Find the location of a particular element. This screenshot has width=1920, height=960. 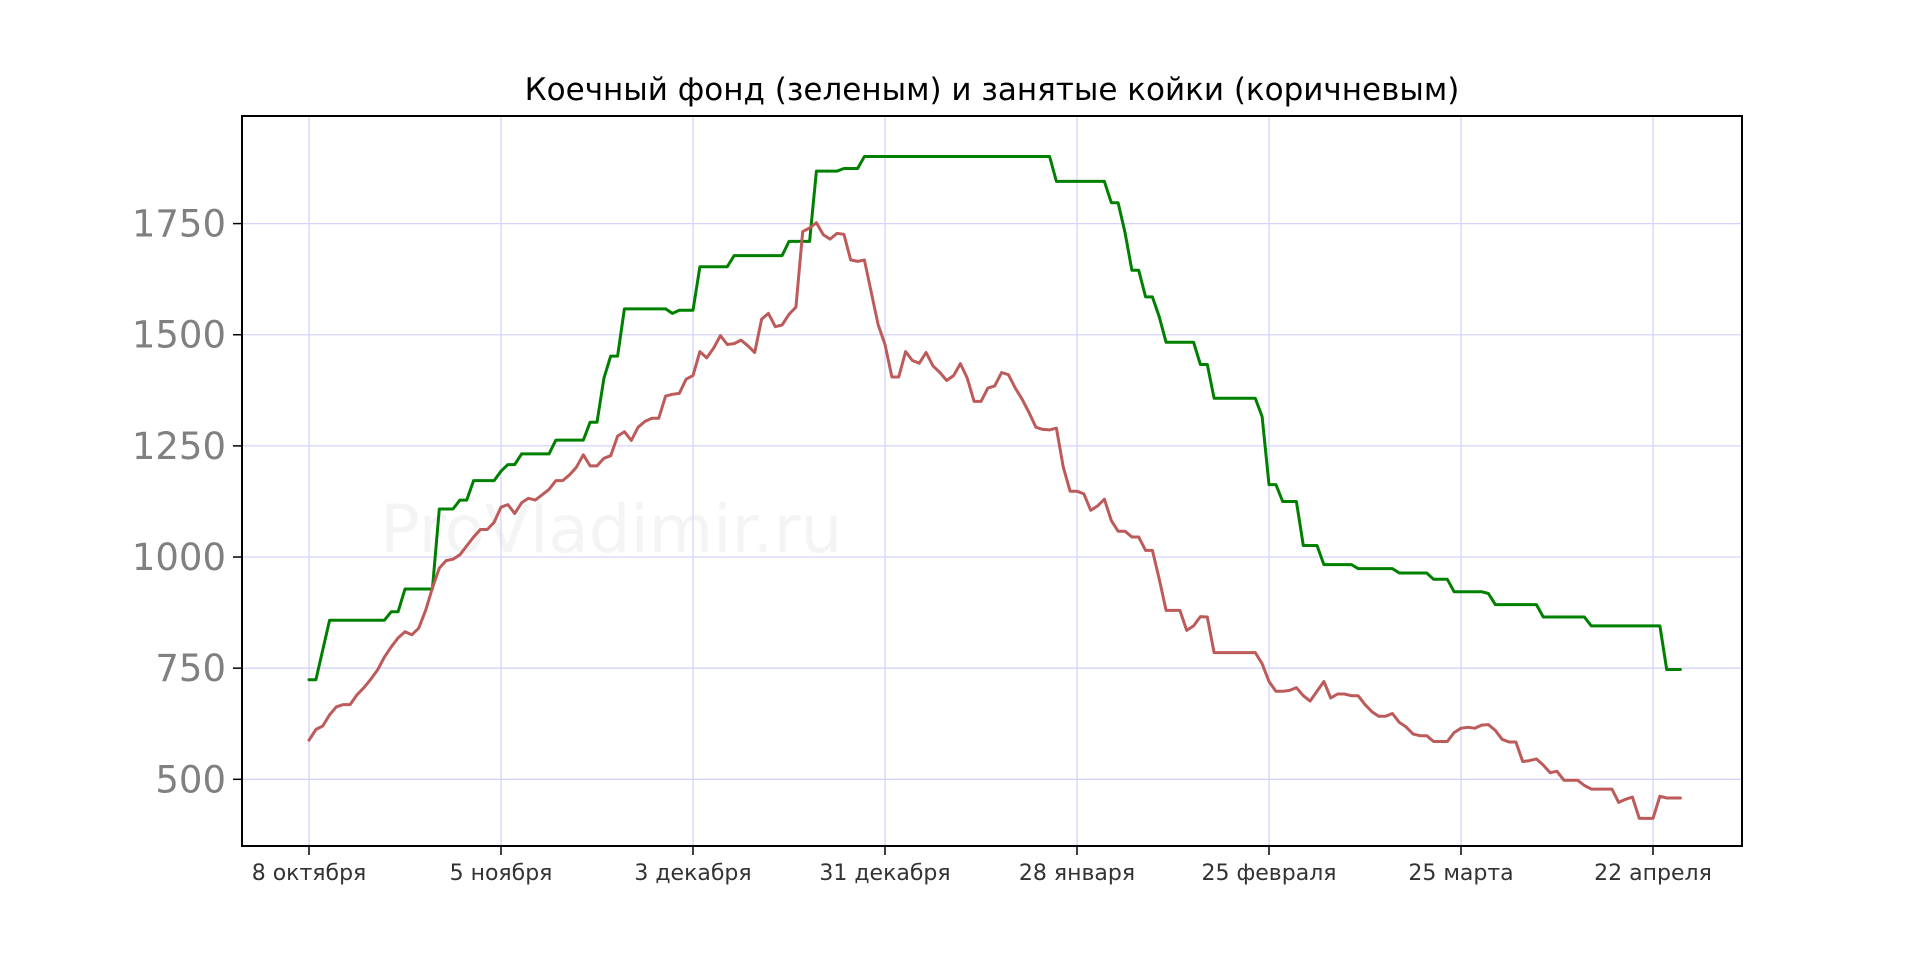

y-tick-label: 1500 is located at coordinates (179, 335).